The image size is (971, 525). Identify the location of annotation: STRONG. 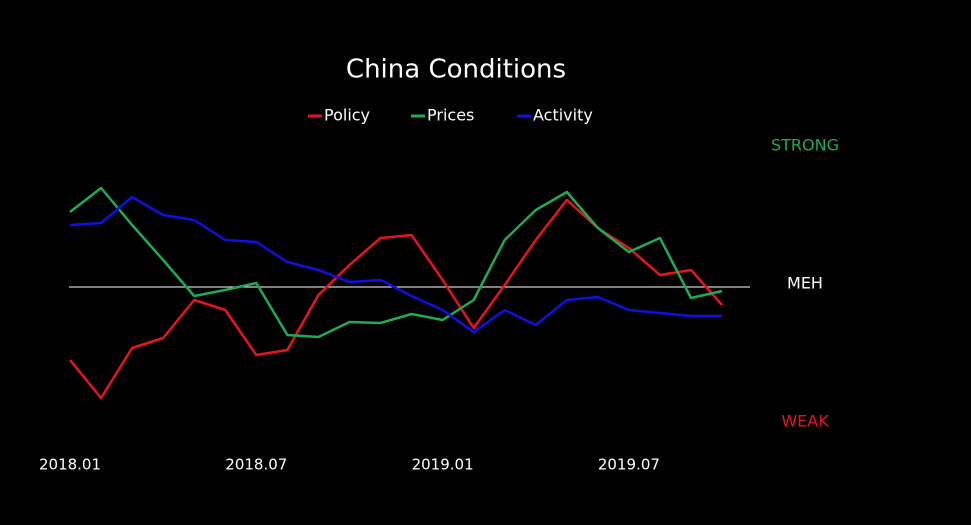
(805, 145).